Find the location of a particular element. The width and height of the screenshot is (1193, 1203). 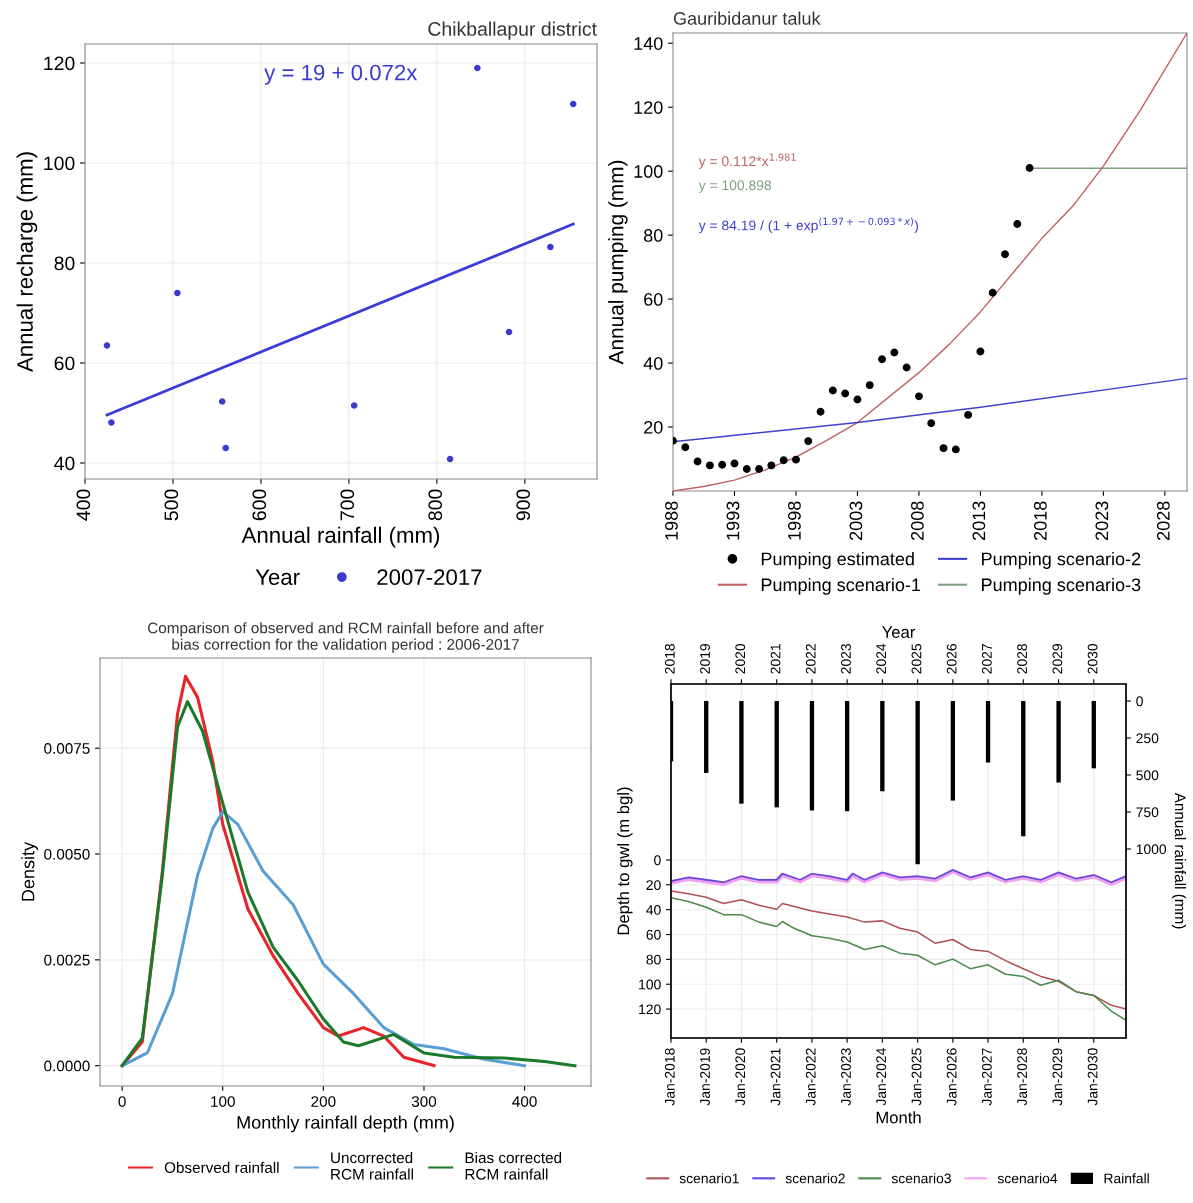

x-tick-label: 2003 is located at coordinates (856, 520).